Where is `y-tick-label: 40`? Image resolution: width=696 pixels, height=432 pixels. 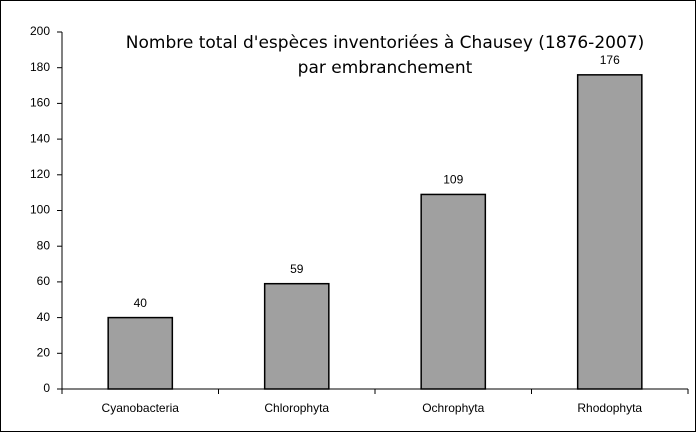 y-tick-label: 40 is located at coordinates (44, 317).